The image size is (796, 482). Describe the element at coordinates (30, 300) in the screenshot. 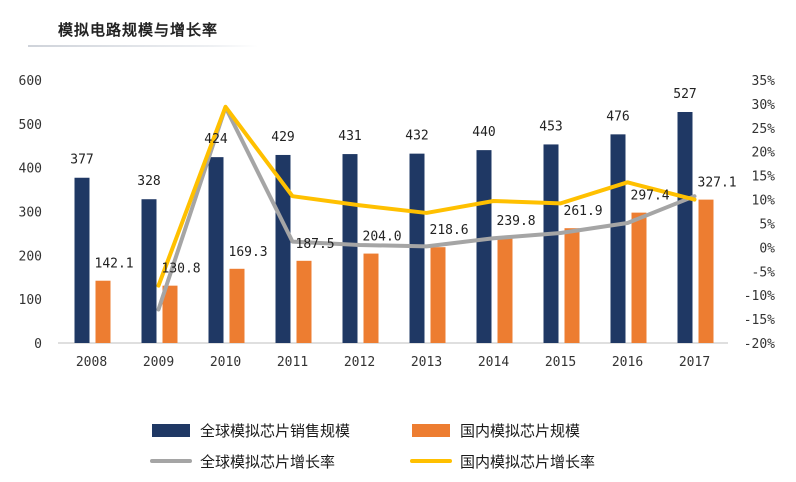

I see `left-axis-tick-label: 100` at that location.